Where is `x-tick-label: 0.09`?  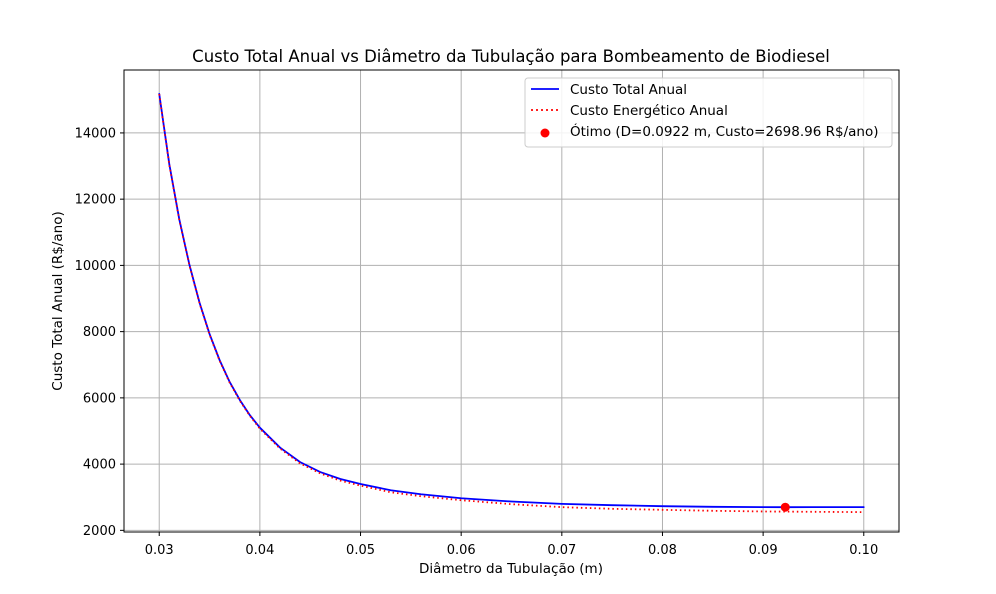 x-tick-label: 0.09 is located at coordinates (763, 550).